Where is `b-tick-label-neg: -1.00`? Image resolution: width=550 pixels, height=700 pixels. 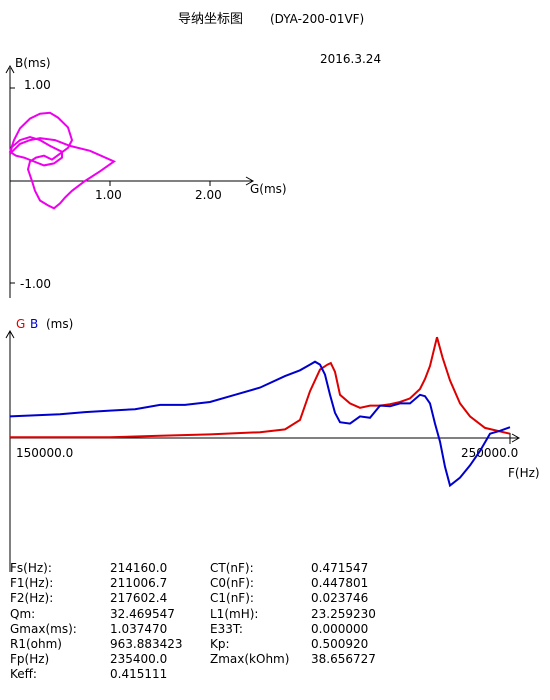 b-tick-label-neg: -1.00 is located at coordinates (35, 284).